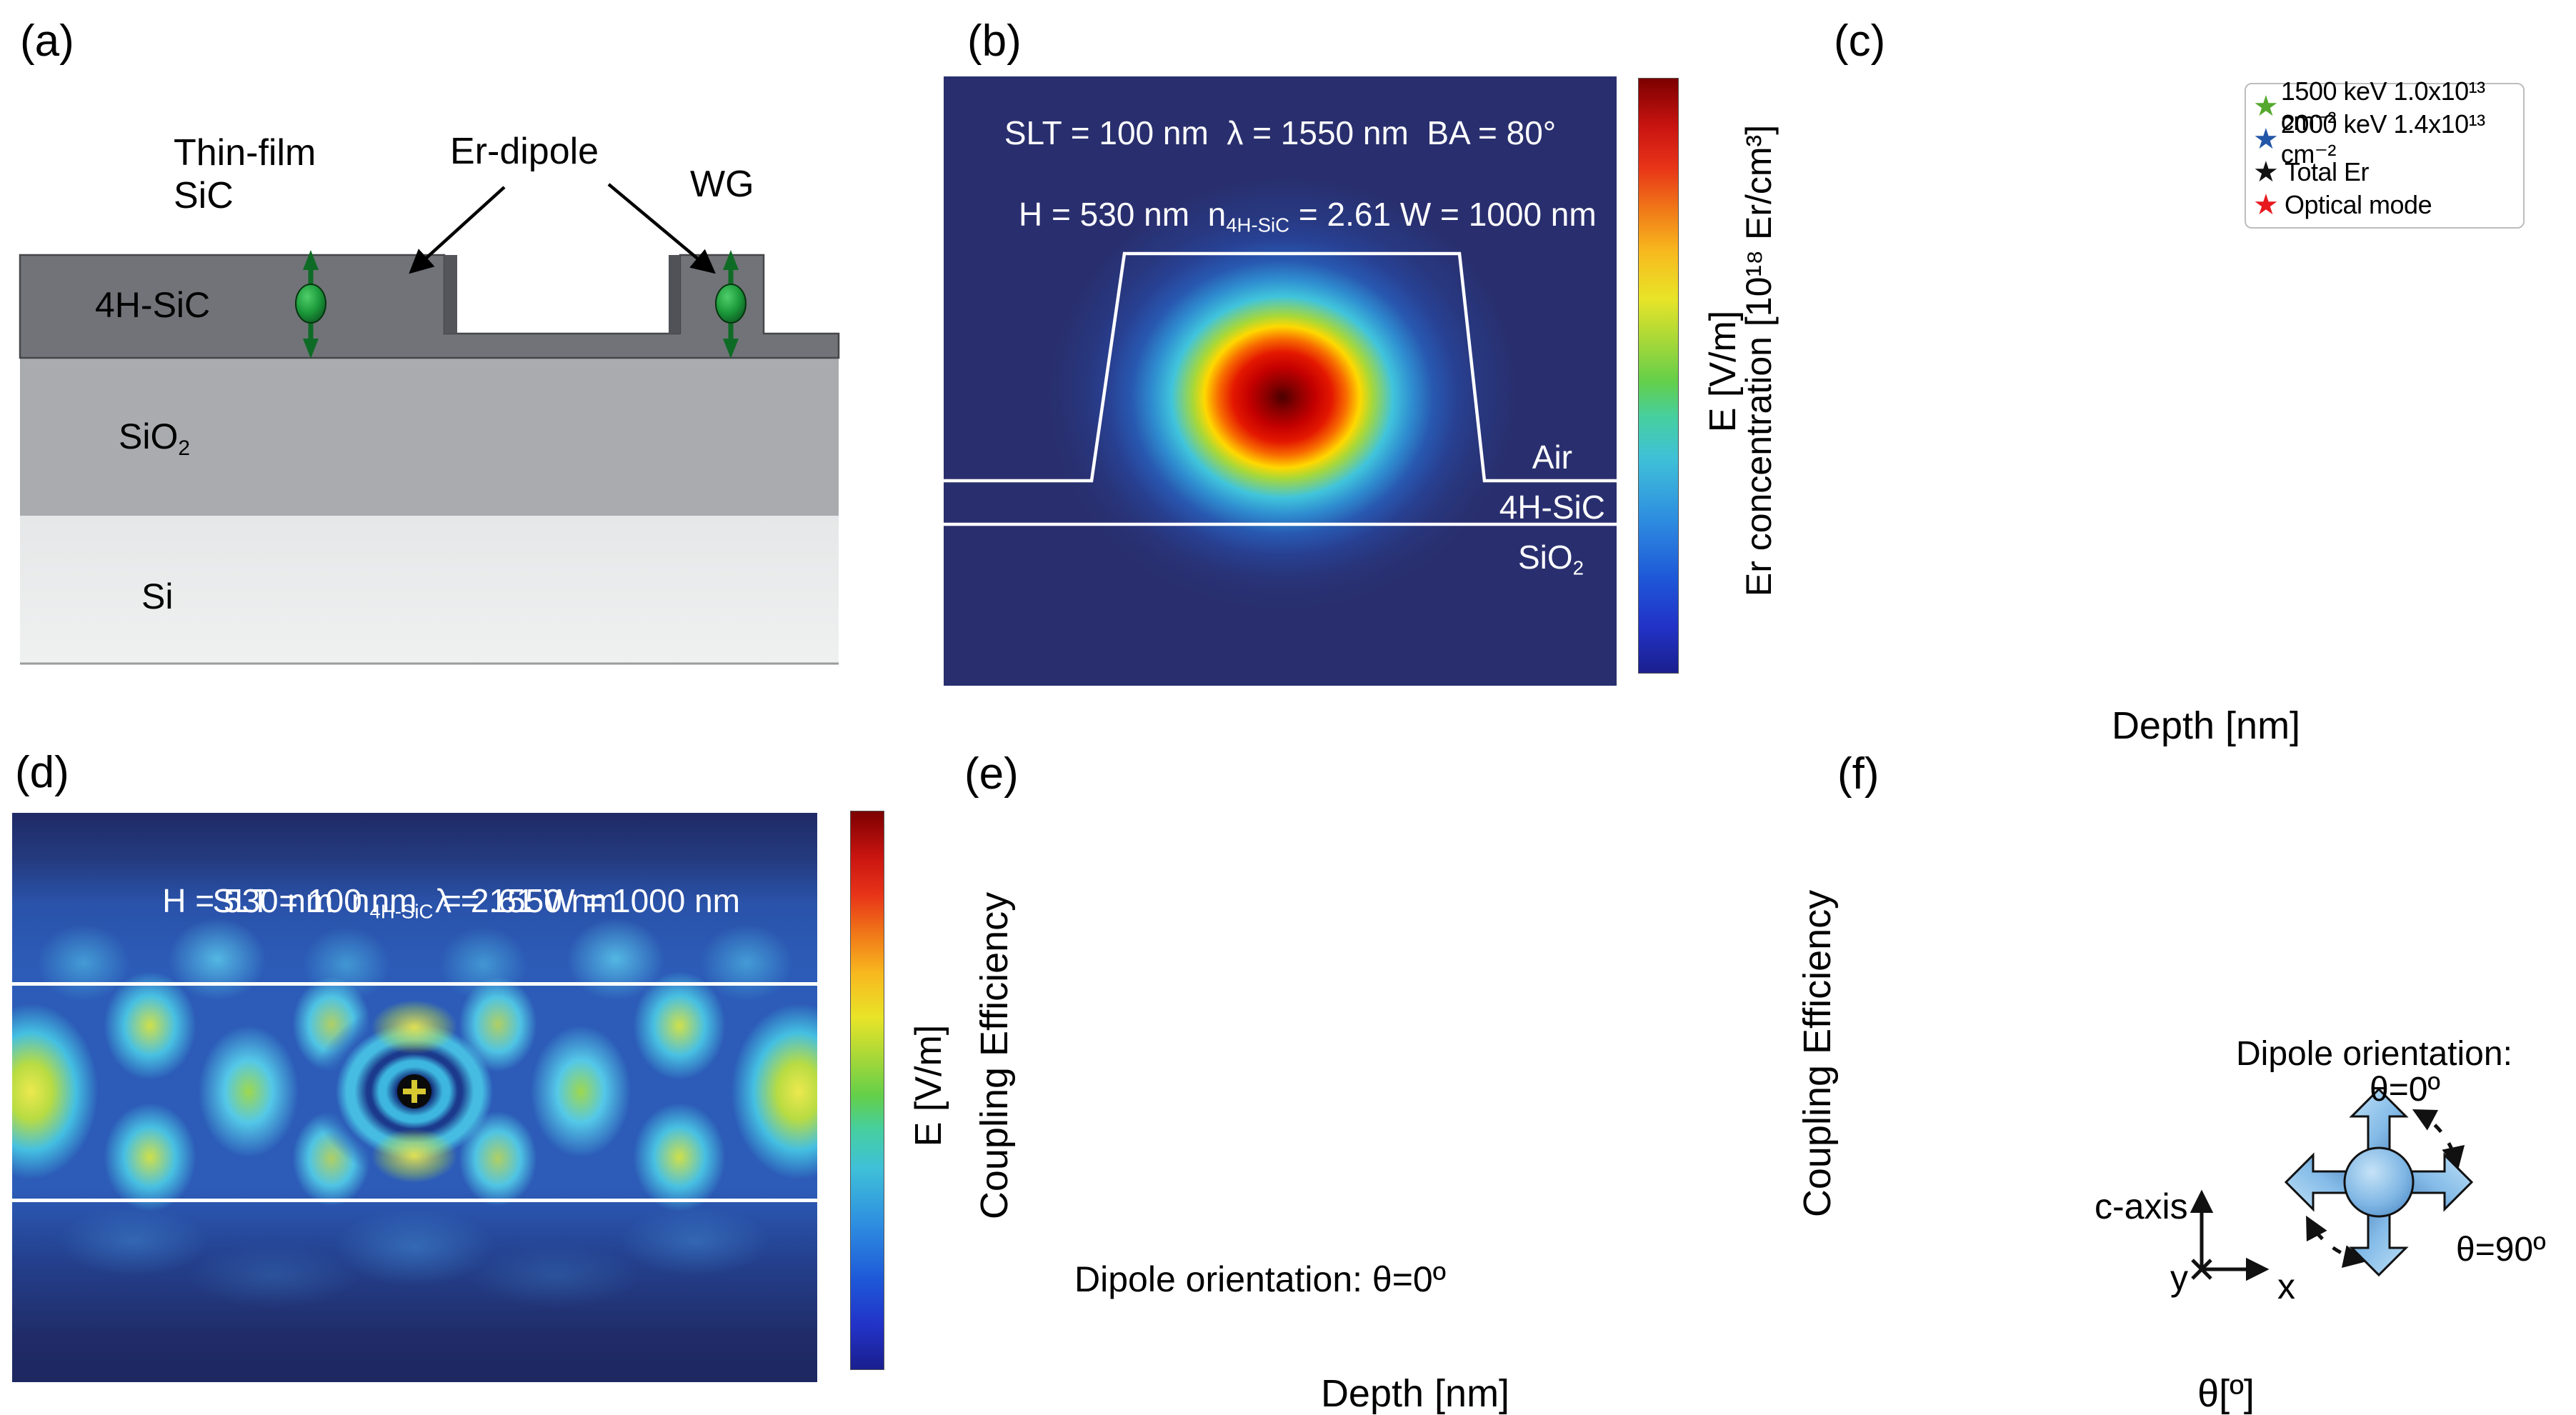 The image size is (2576, 1415). I want to click on panel-f-label: (f), so click(1858, 774).